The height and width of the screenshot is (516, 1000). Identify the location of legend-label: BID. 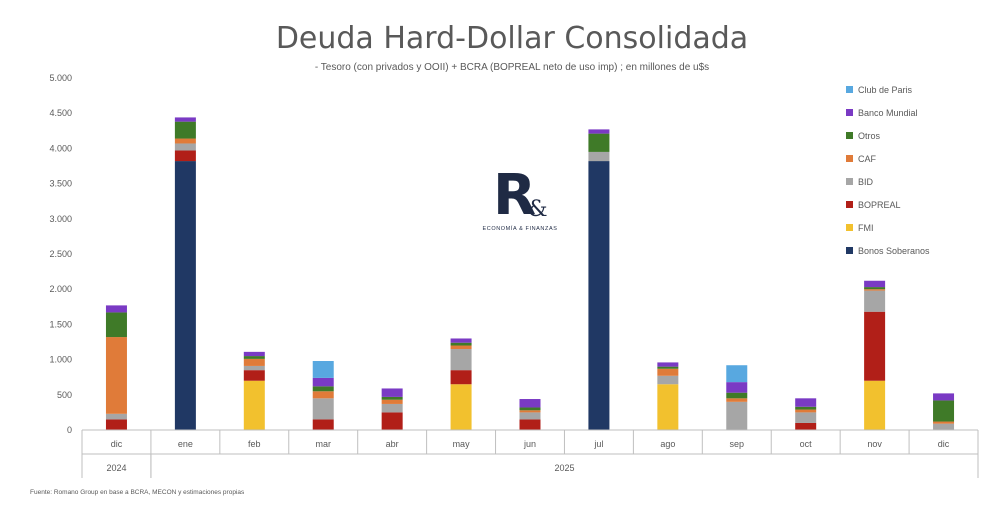
(866, 182).